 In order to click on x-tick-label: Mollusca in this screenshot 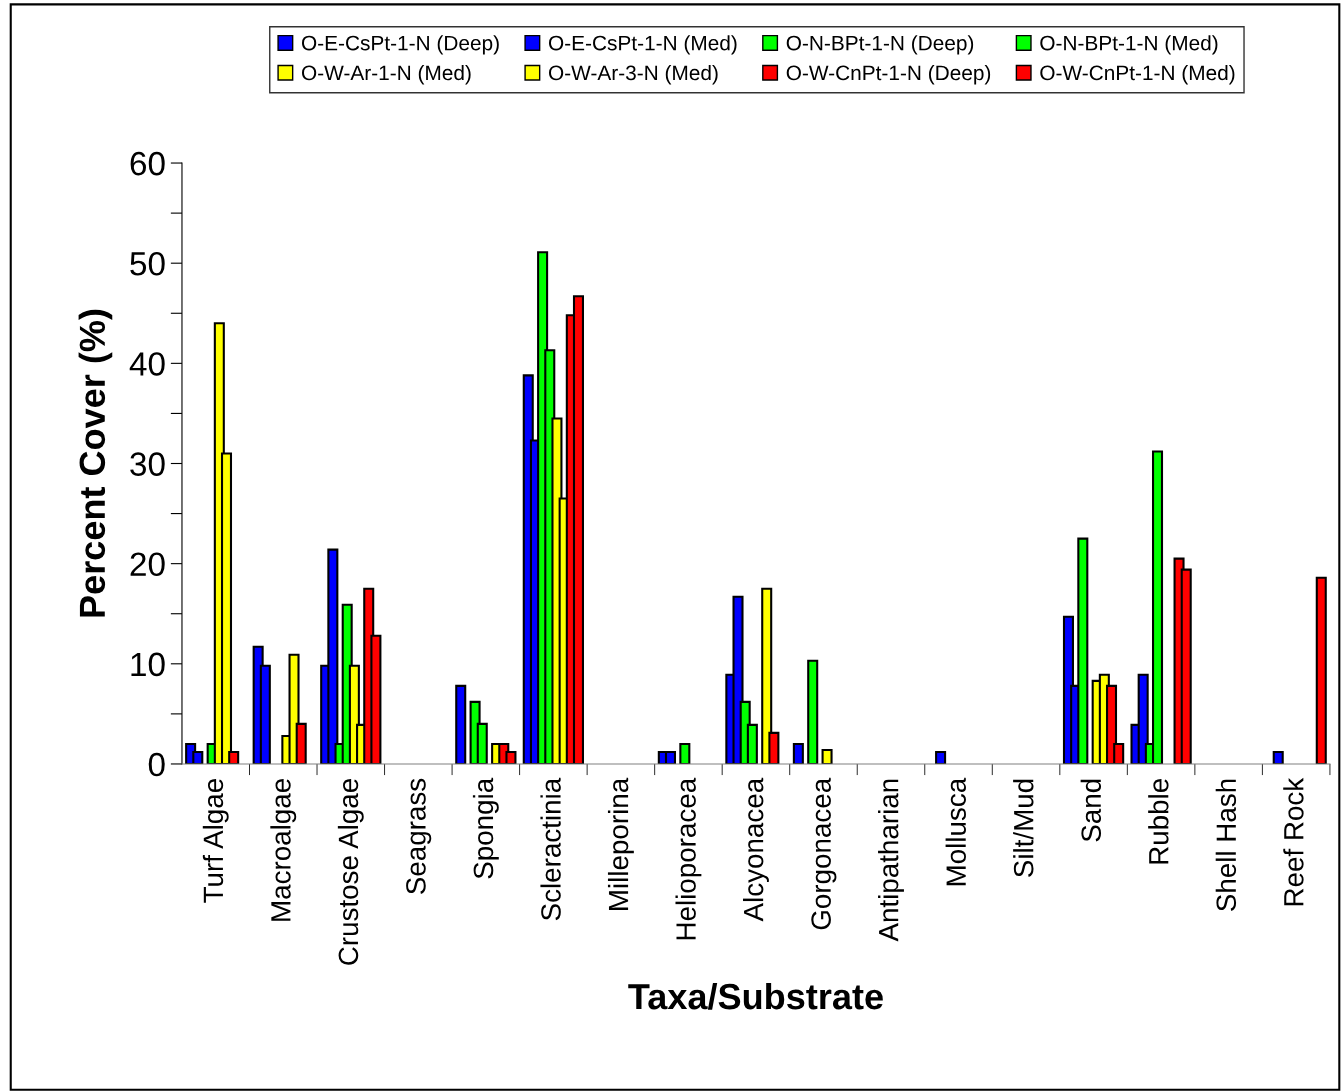, I will do `click(955, 831)`.